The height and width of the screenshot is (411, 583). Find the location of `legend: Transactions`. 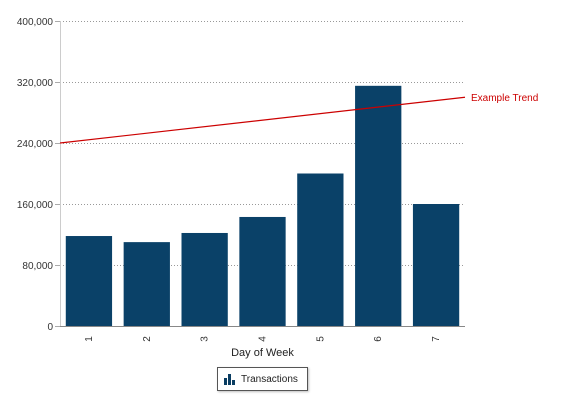

legend: Transactions is located at coordinates (262, 379).